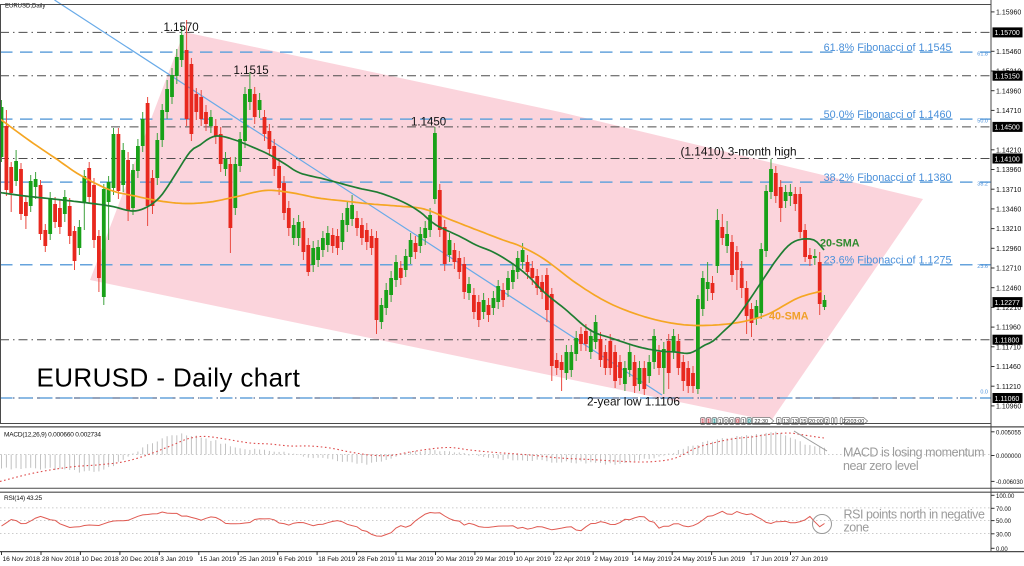 The width and height of the screenshot is (1024, 566). What do you see at coordinates (218, 559) in the screenshot?
I see `svg-text: 15 Jan 2019` at bounding box center [218, 559].